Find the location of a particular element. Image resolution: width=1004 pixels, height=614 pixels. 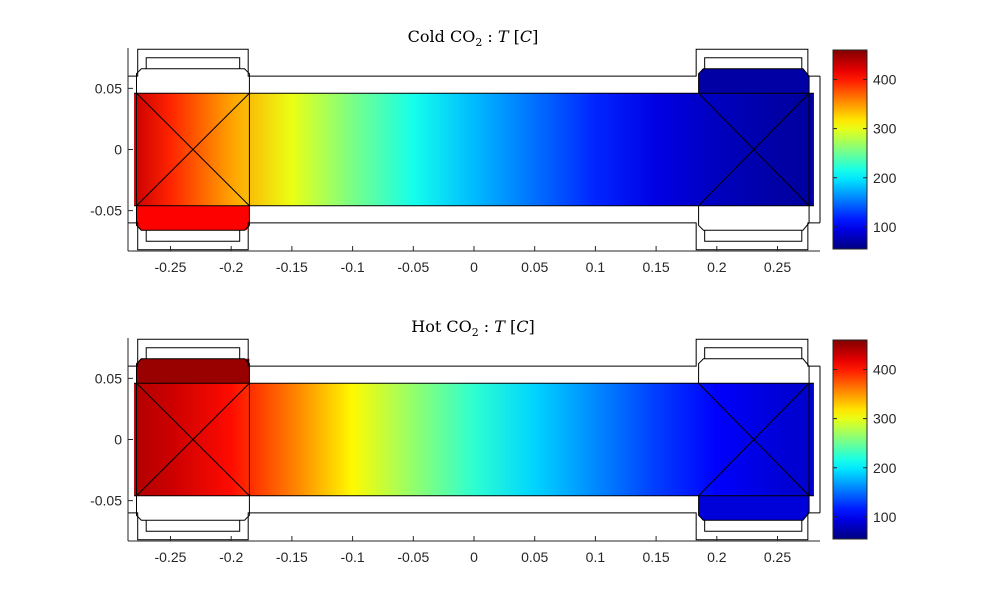

chart-title: Hot CO2 : T [C] is located at coordinates (473, 328).